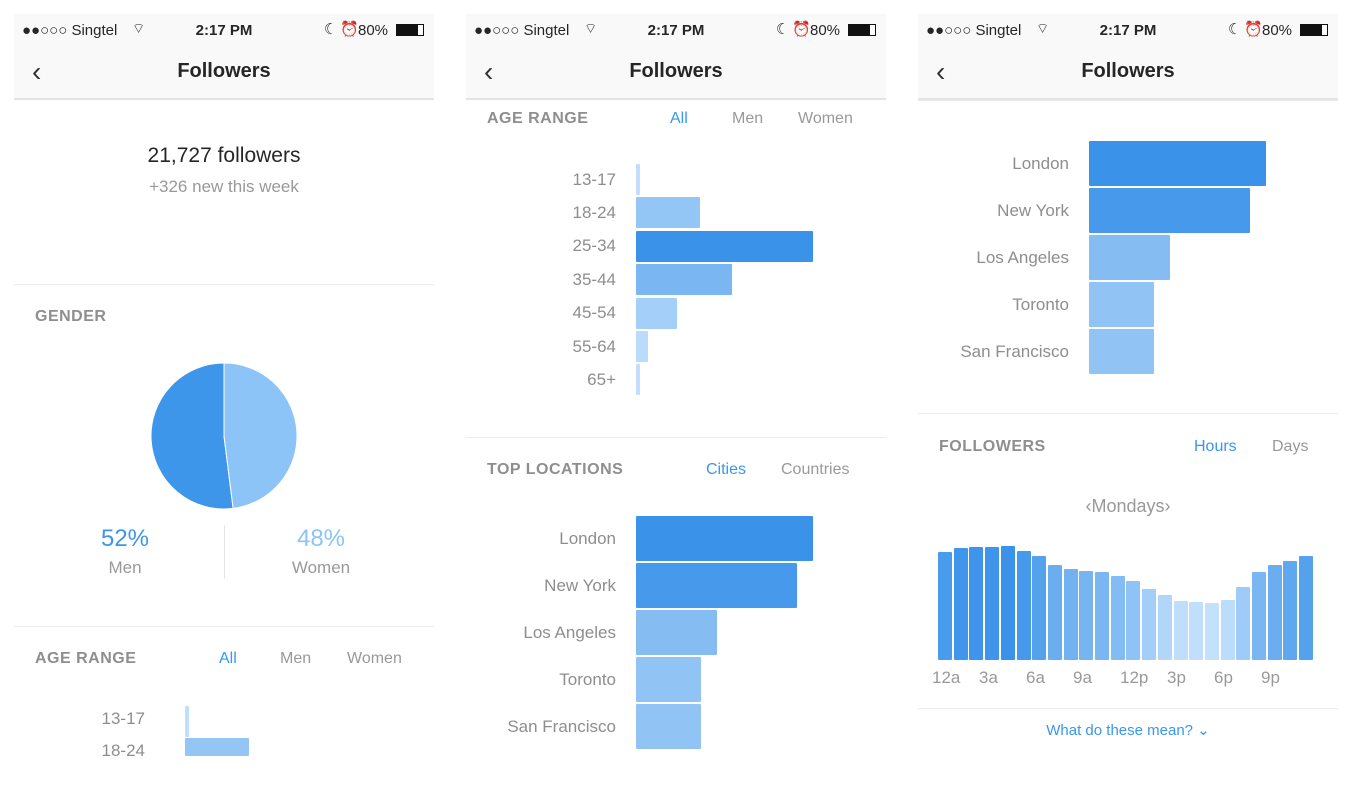 The width and height of the screenshot is (1360, 808). What do you see at coordinates (86, 658) in the screenshot?
I see `age-range-header: AGE RANGE` at bounding box center [86, 658].